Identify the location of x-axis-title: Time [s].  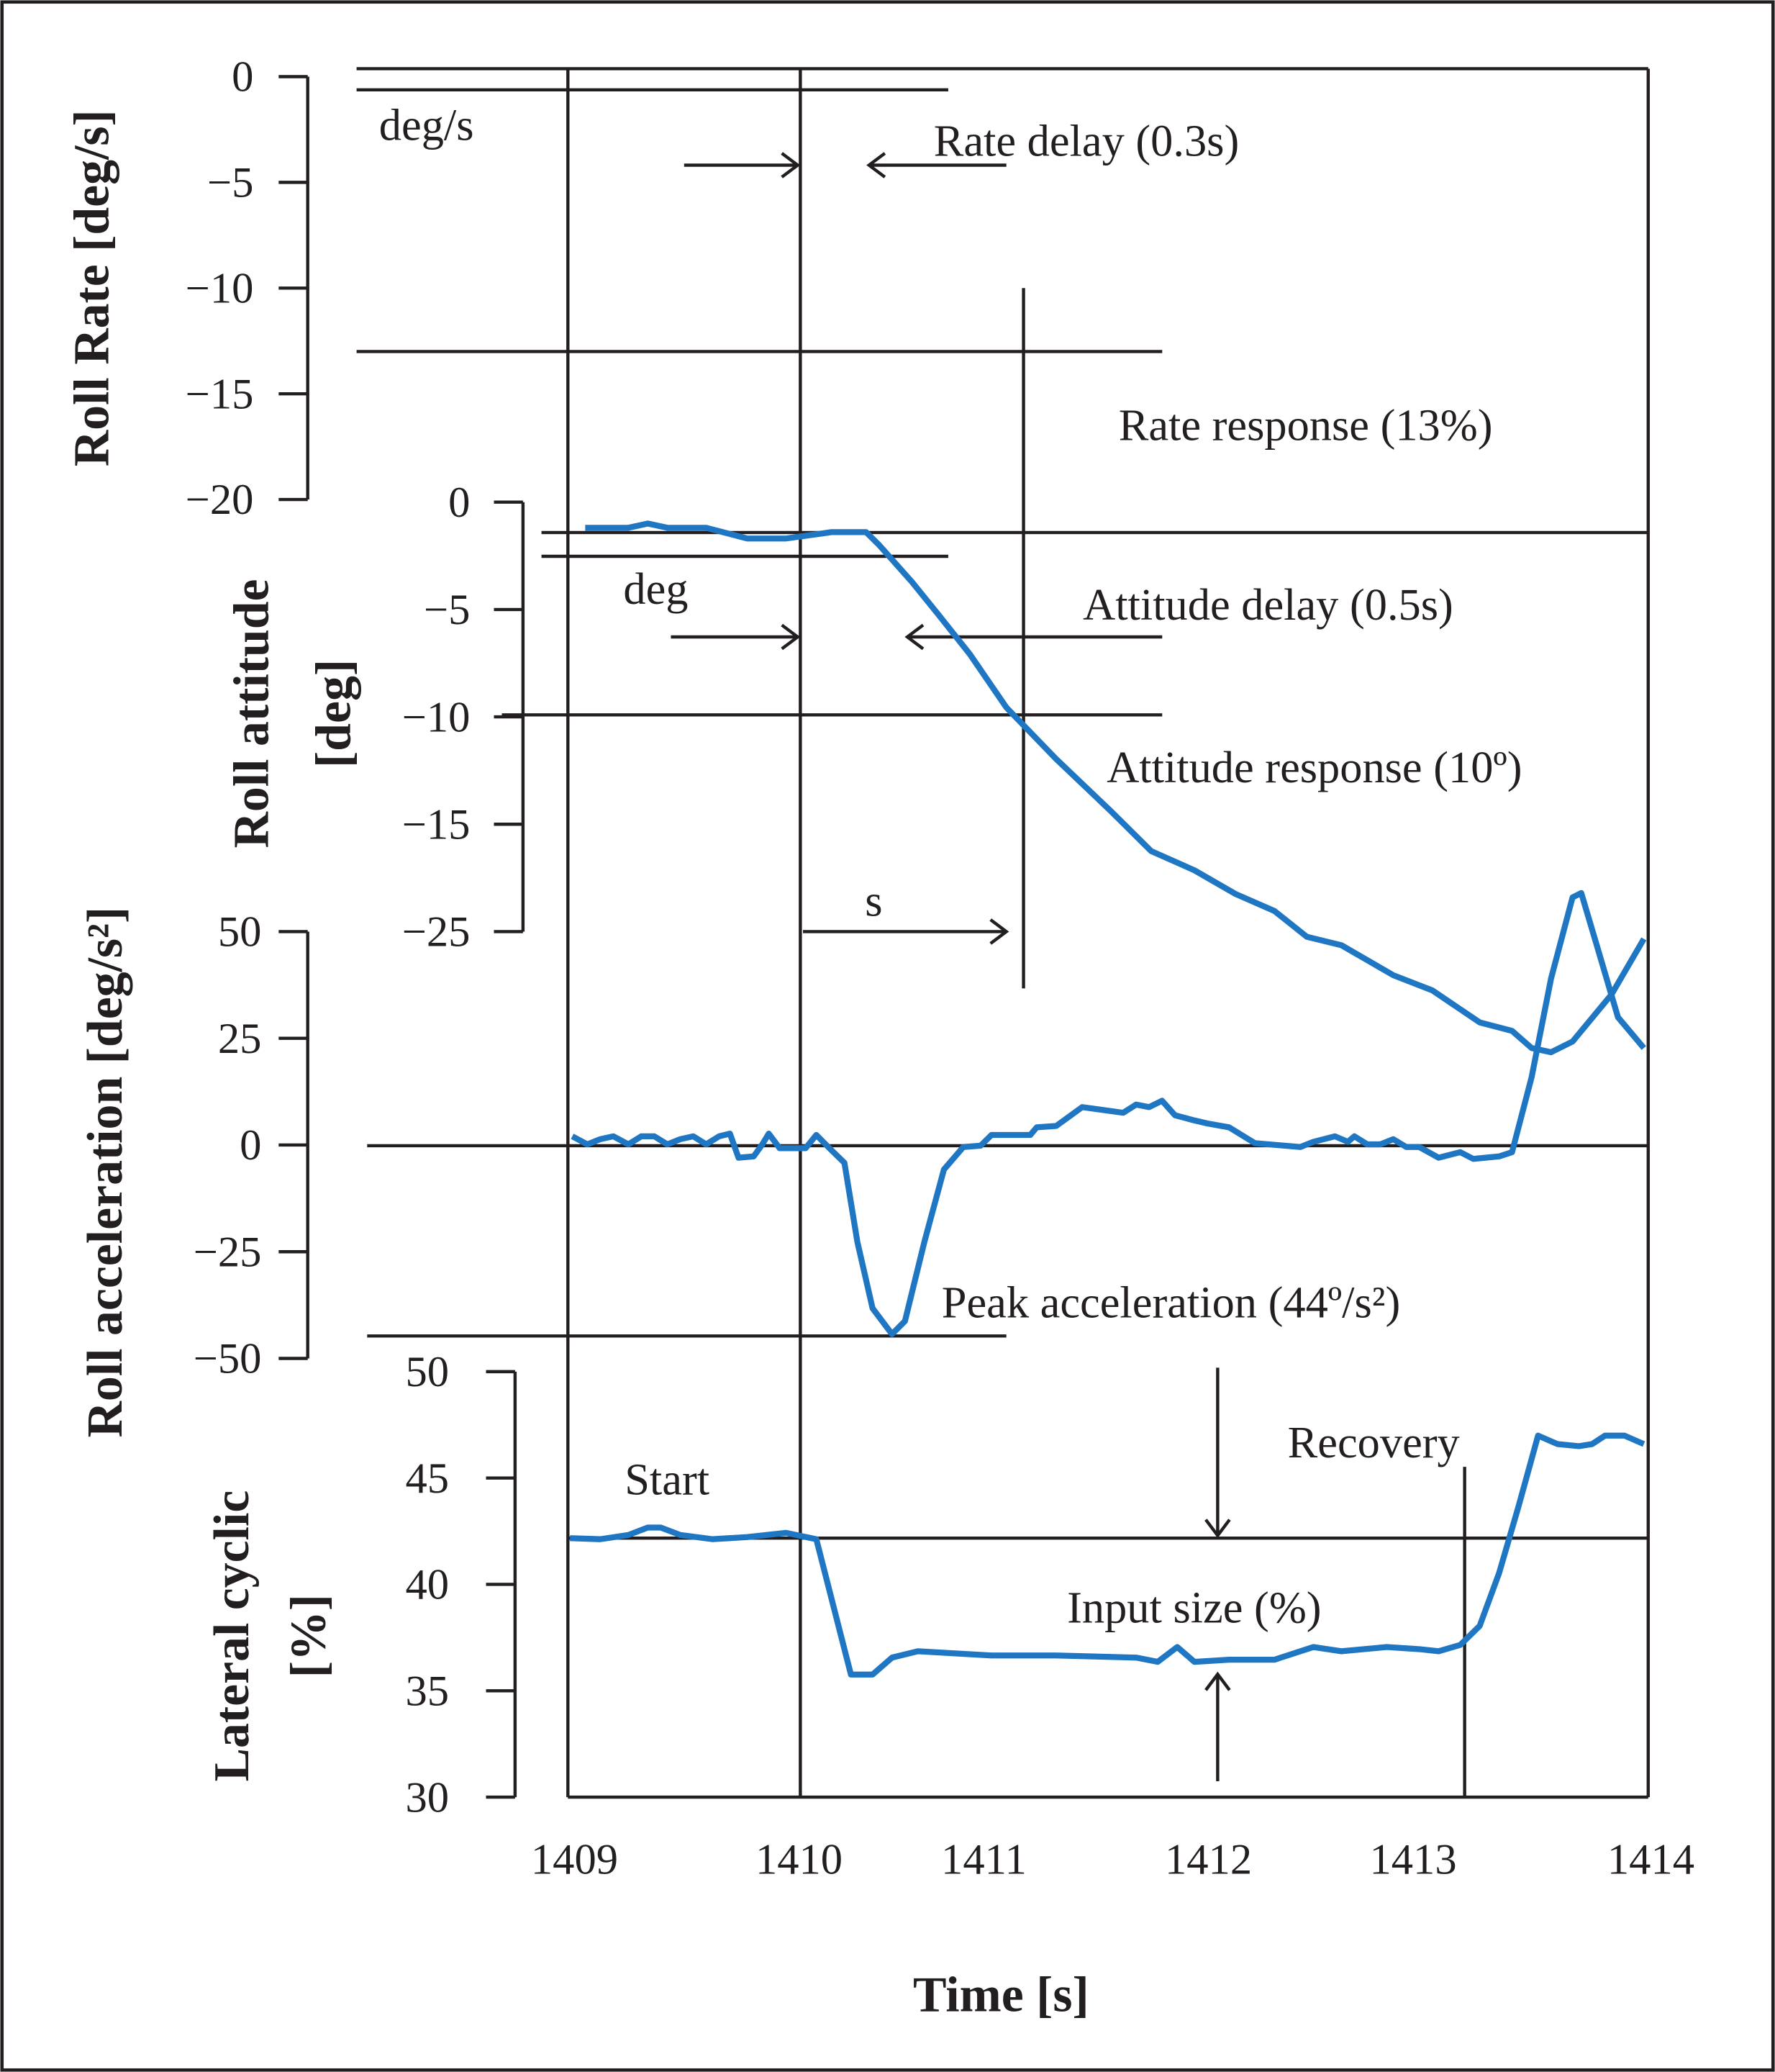
(1001, 1996).